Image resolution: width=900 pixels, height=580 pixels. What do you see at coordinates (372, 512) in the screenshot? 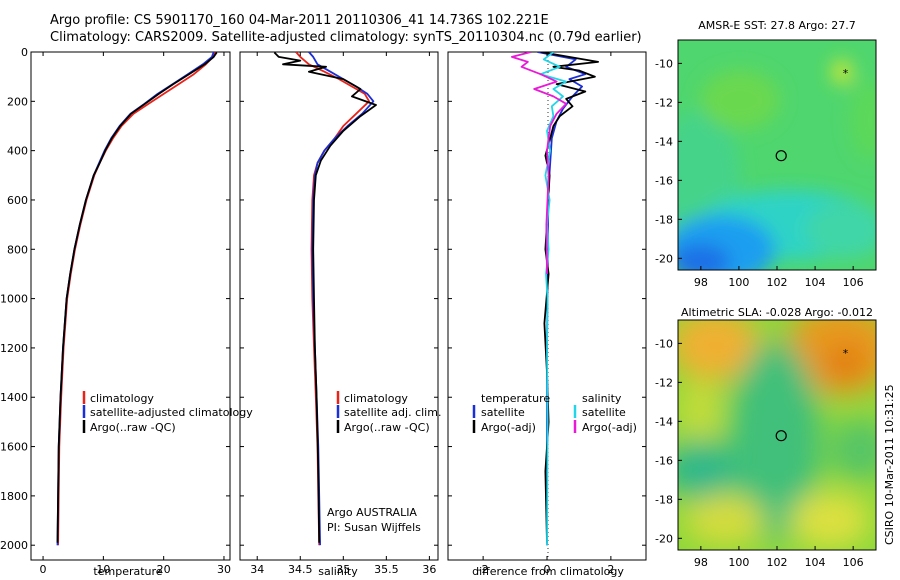
I see `argo-program-label: Argo AUSTRALIA` at bounding box center [372, 512].